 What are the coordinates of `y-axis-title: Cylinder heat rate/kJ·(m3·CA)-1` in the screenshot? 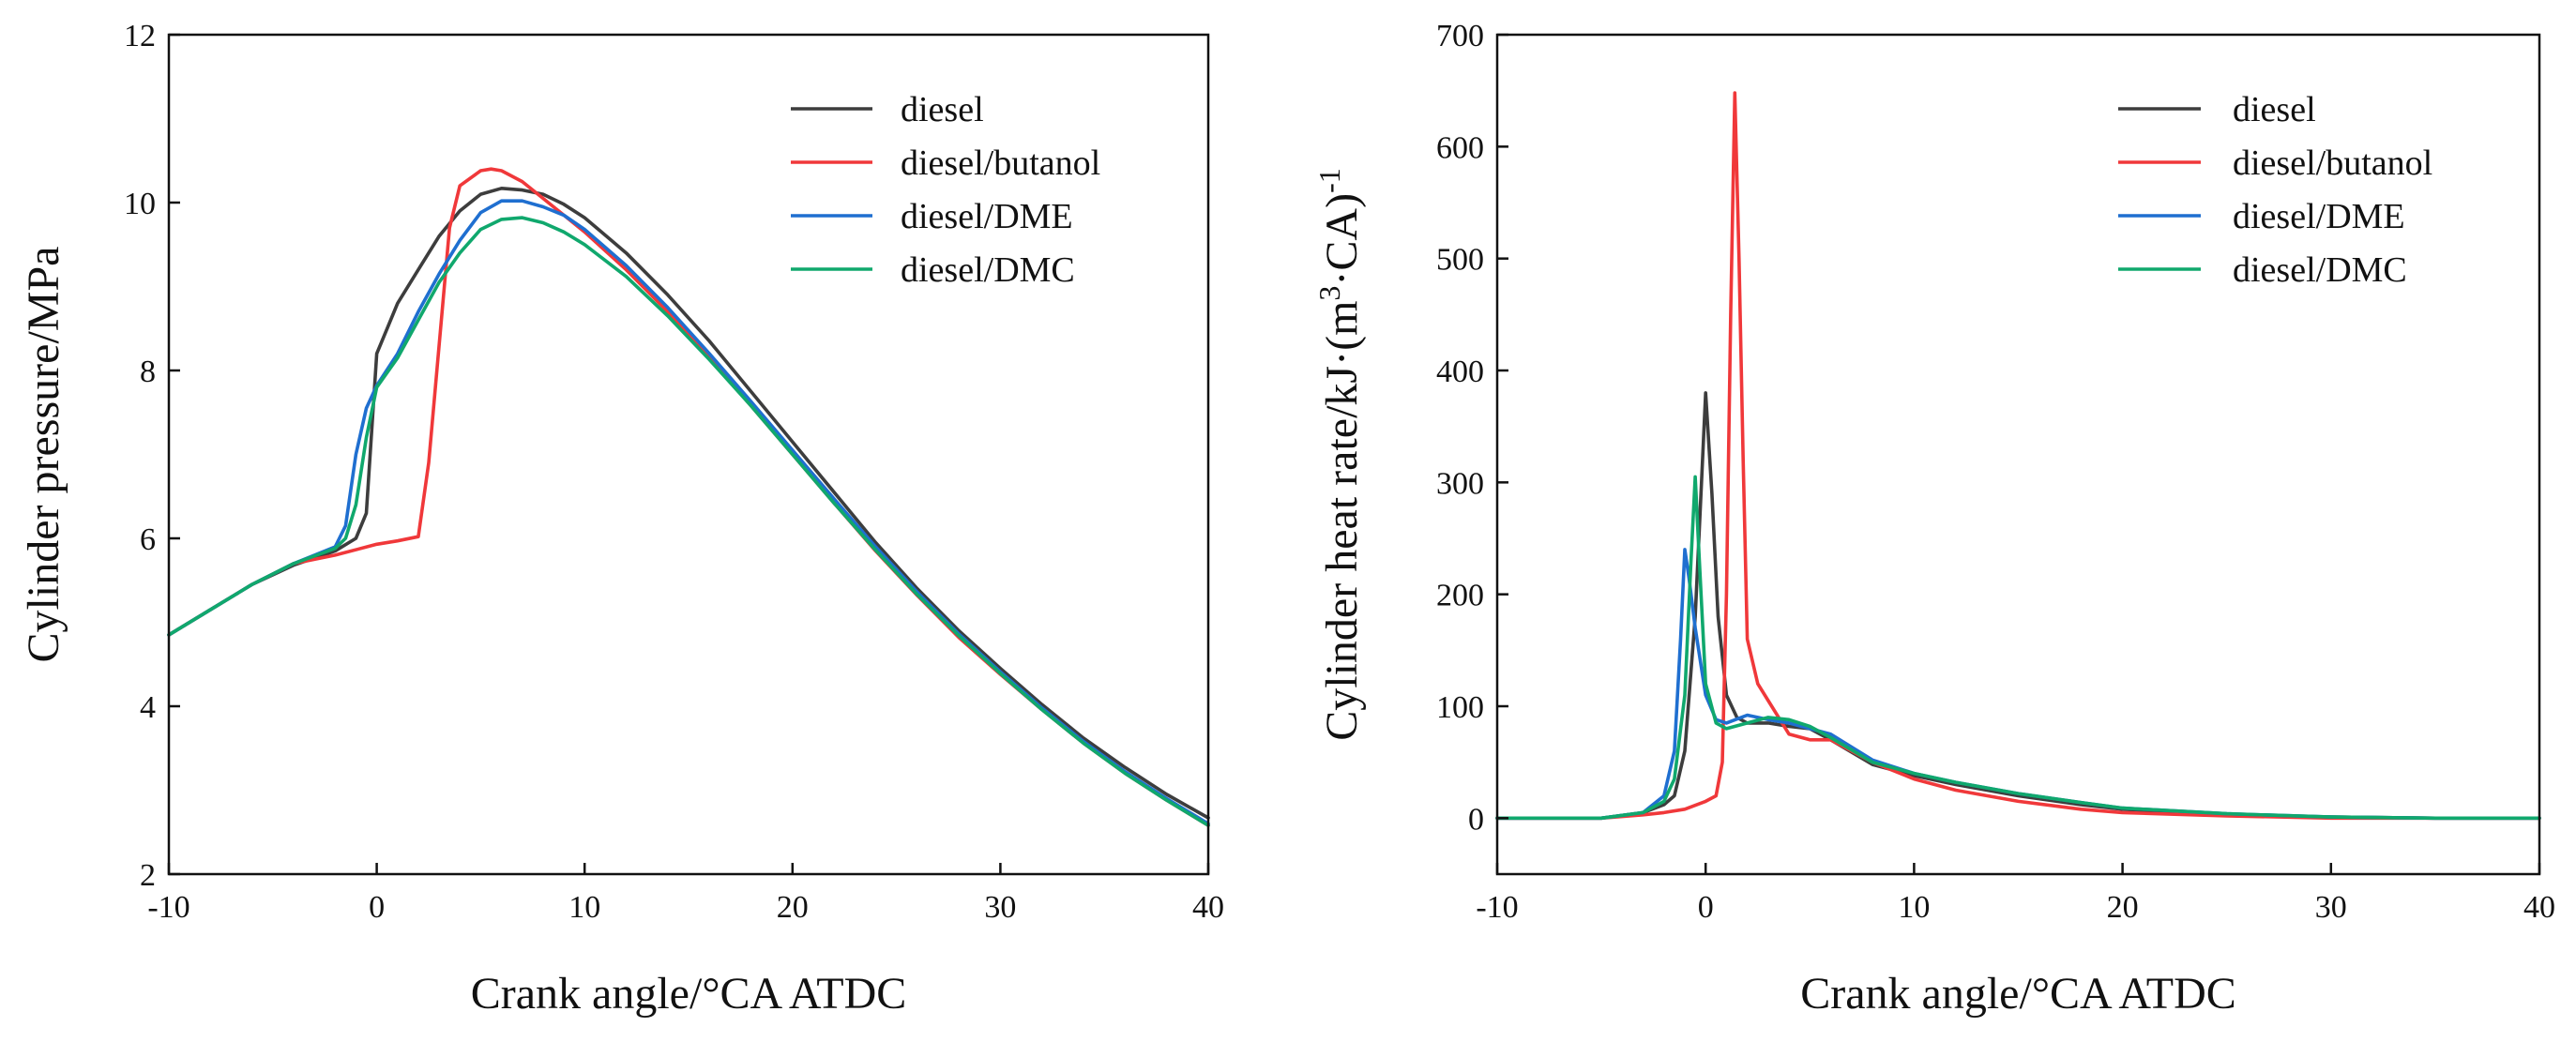 It's located at (1339, 454).